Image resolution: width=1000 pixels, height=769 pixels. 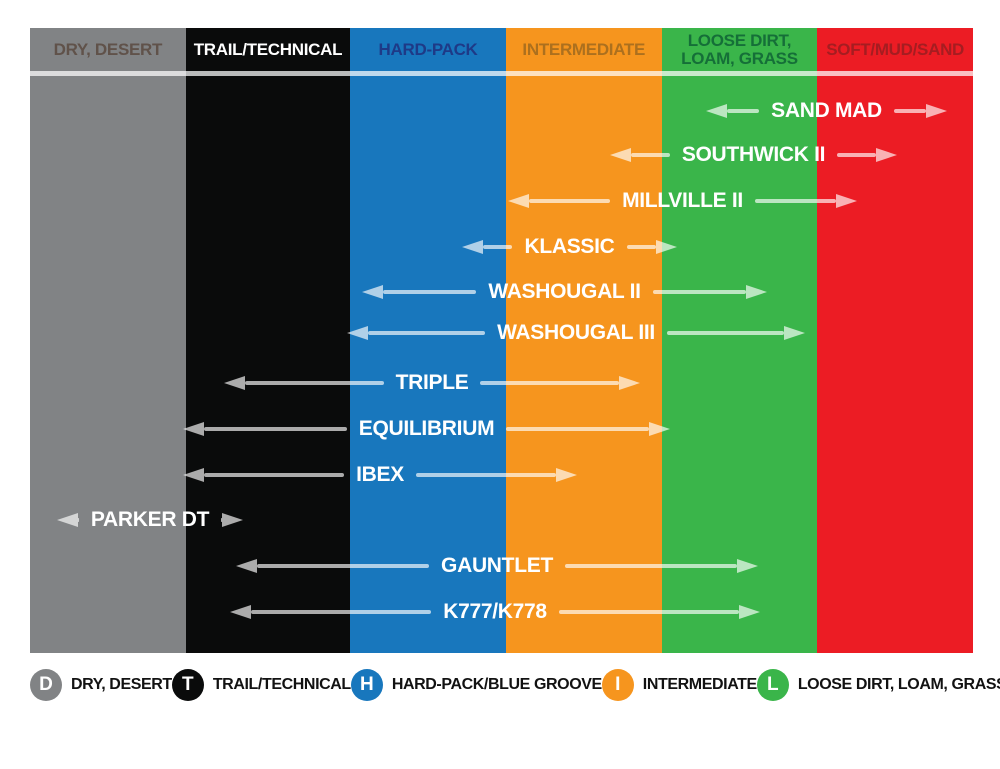 I want to click on tire-range-row: WASHOUGAL III, so click(x=576, y=333).